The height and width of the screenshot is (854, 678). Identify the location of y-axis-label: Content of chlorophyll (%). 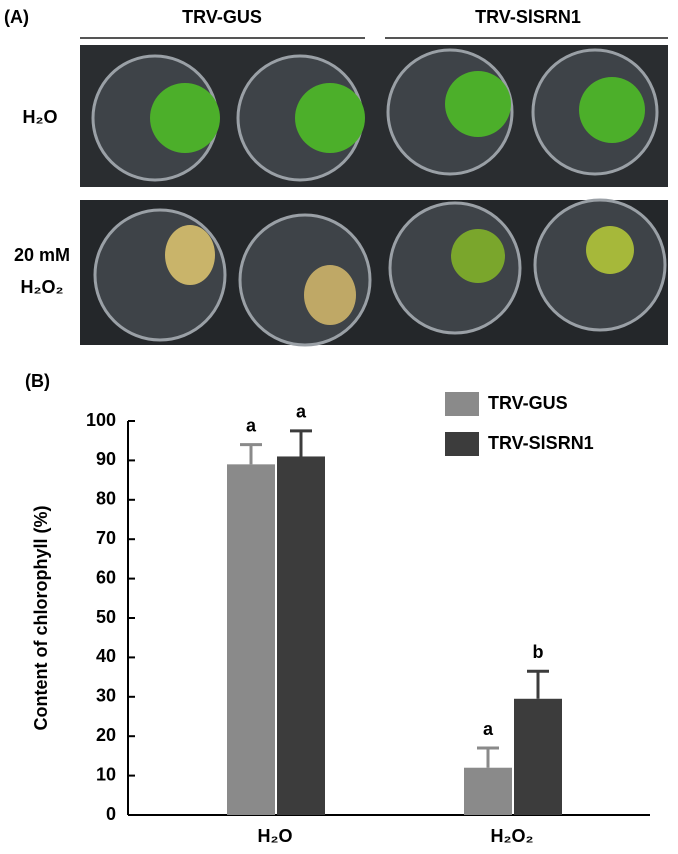
(41, 618).